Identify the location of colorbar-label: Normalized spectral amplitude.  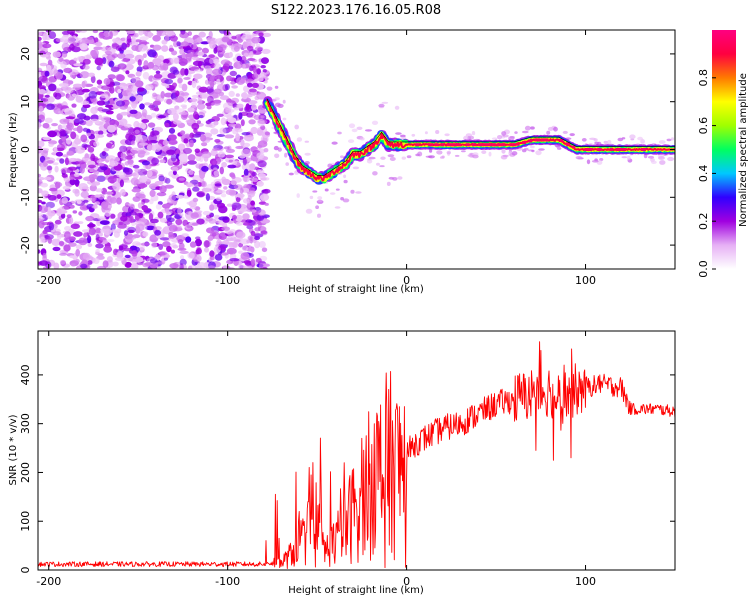
(743, 150).